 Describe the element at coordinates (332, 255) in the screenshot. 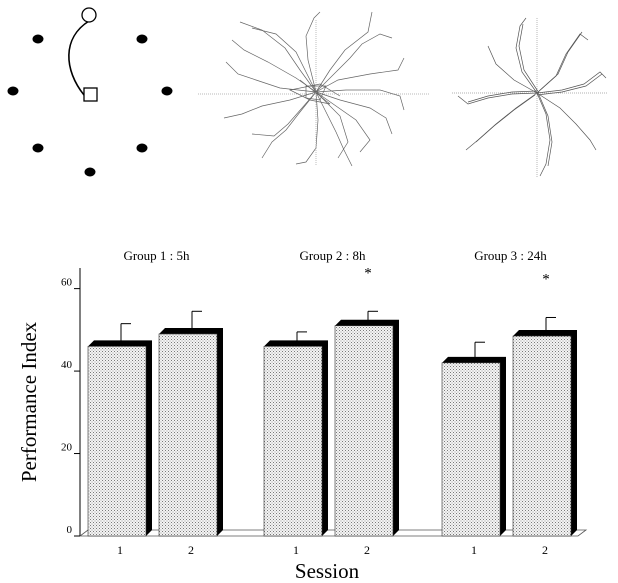

I see `group-title: Group 2 : 8h` at that location.